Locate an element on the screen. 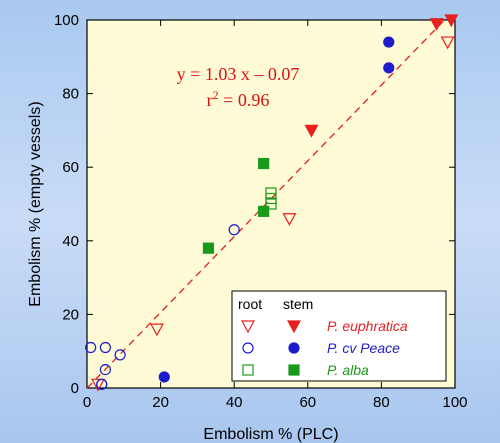  y-tick-label: 20 is located at coordinates (70, 314).